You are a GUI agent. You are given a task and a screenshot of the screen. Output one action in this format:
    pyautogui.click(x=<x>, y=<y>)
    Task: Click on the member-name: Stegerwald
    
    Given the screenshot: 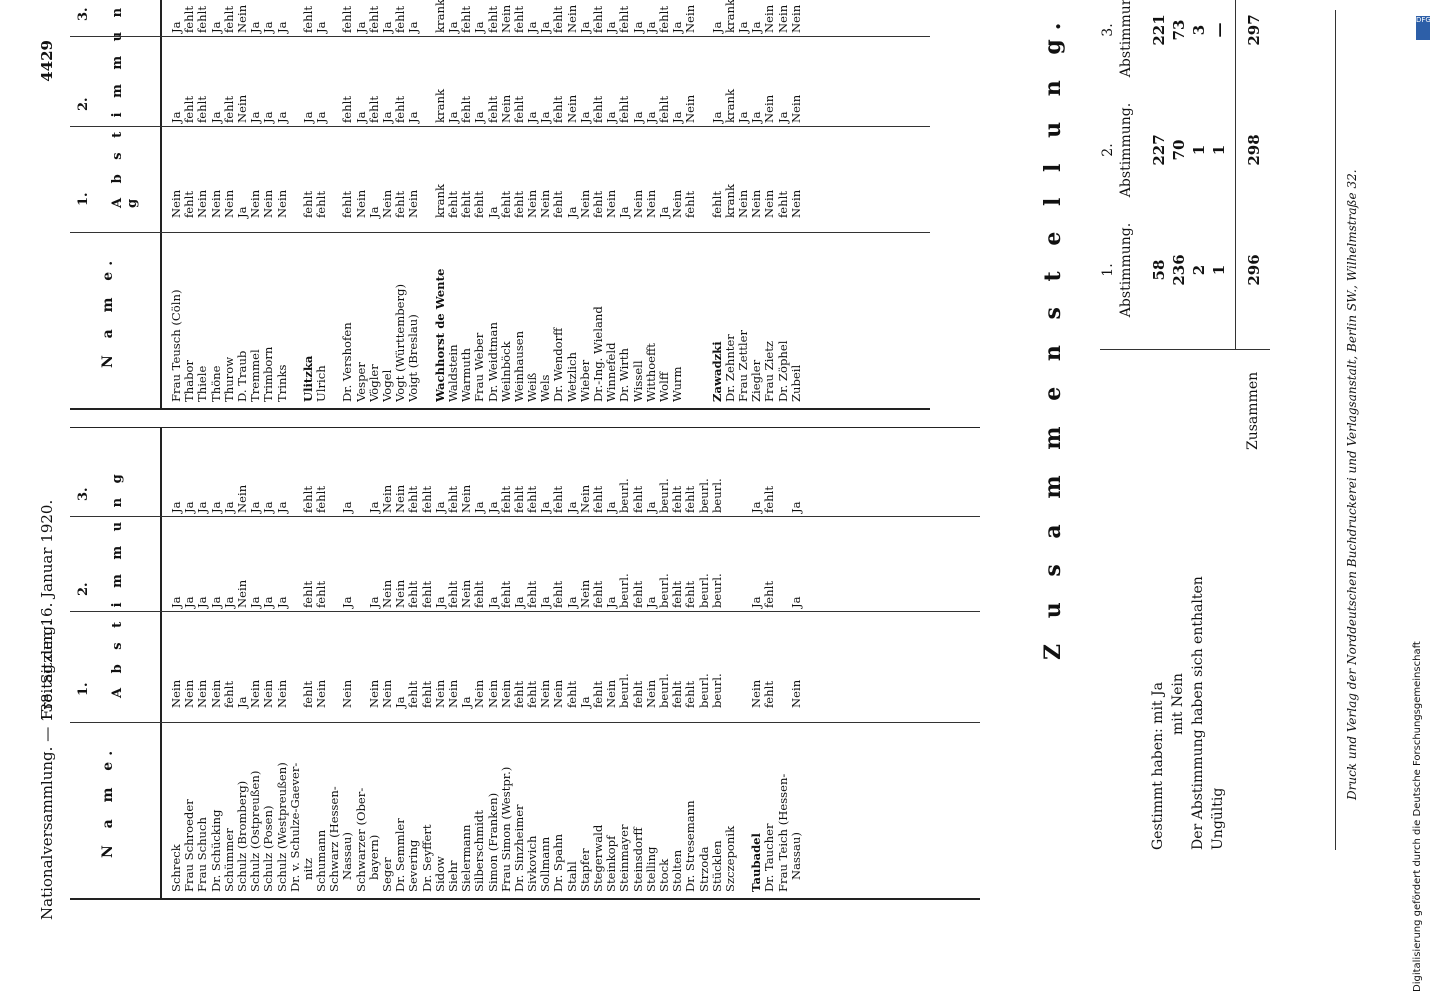 What is the action you would take?
    pyautogui.click(x=598, y=858)
    